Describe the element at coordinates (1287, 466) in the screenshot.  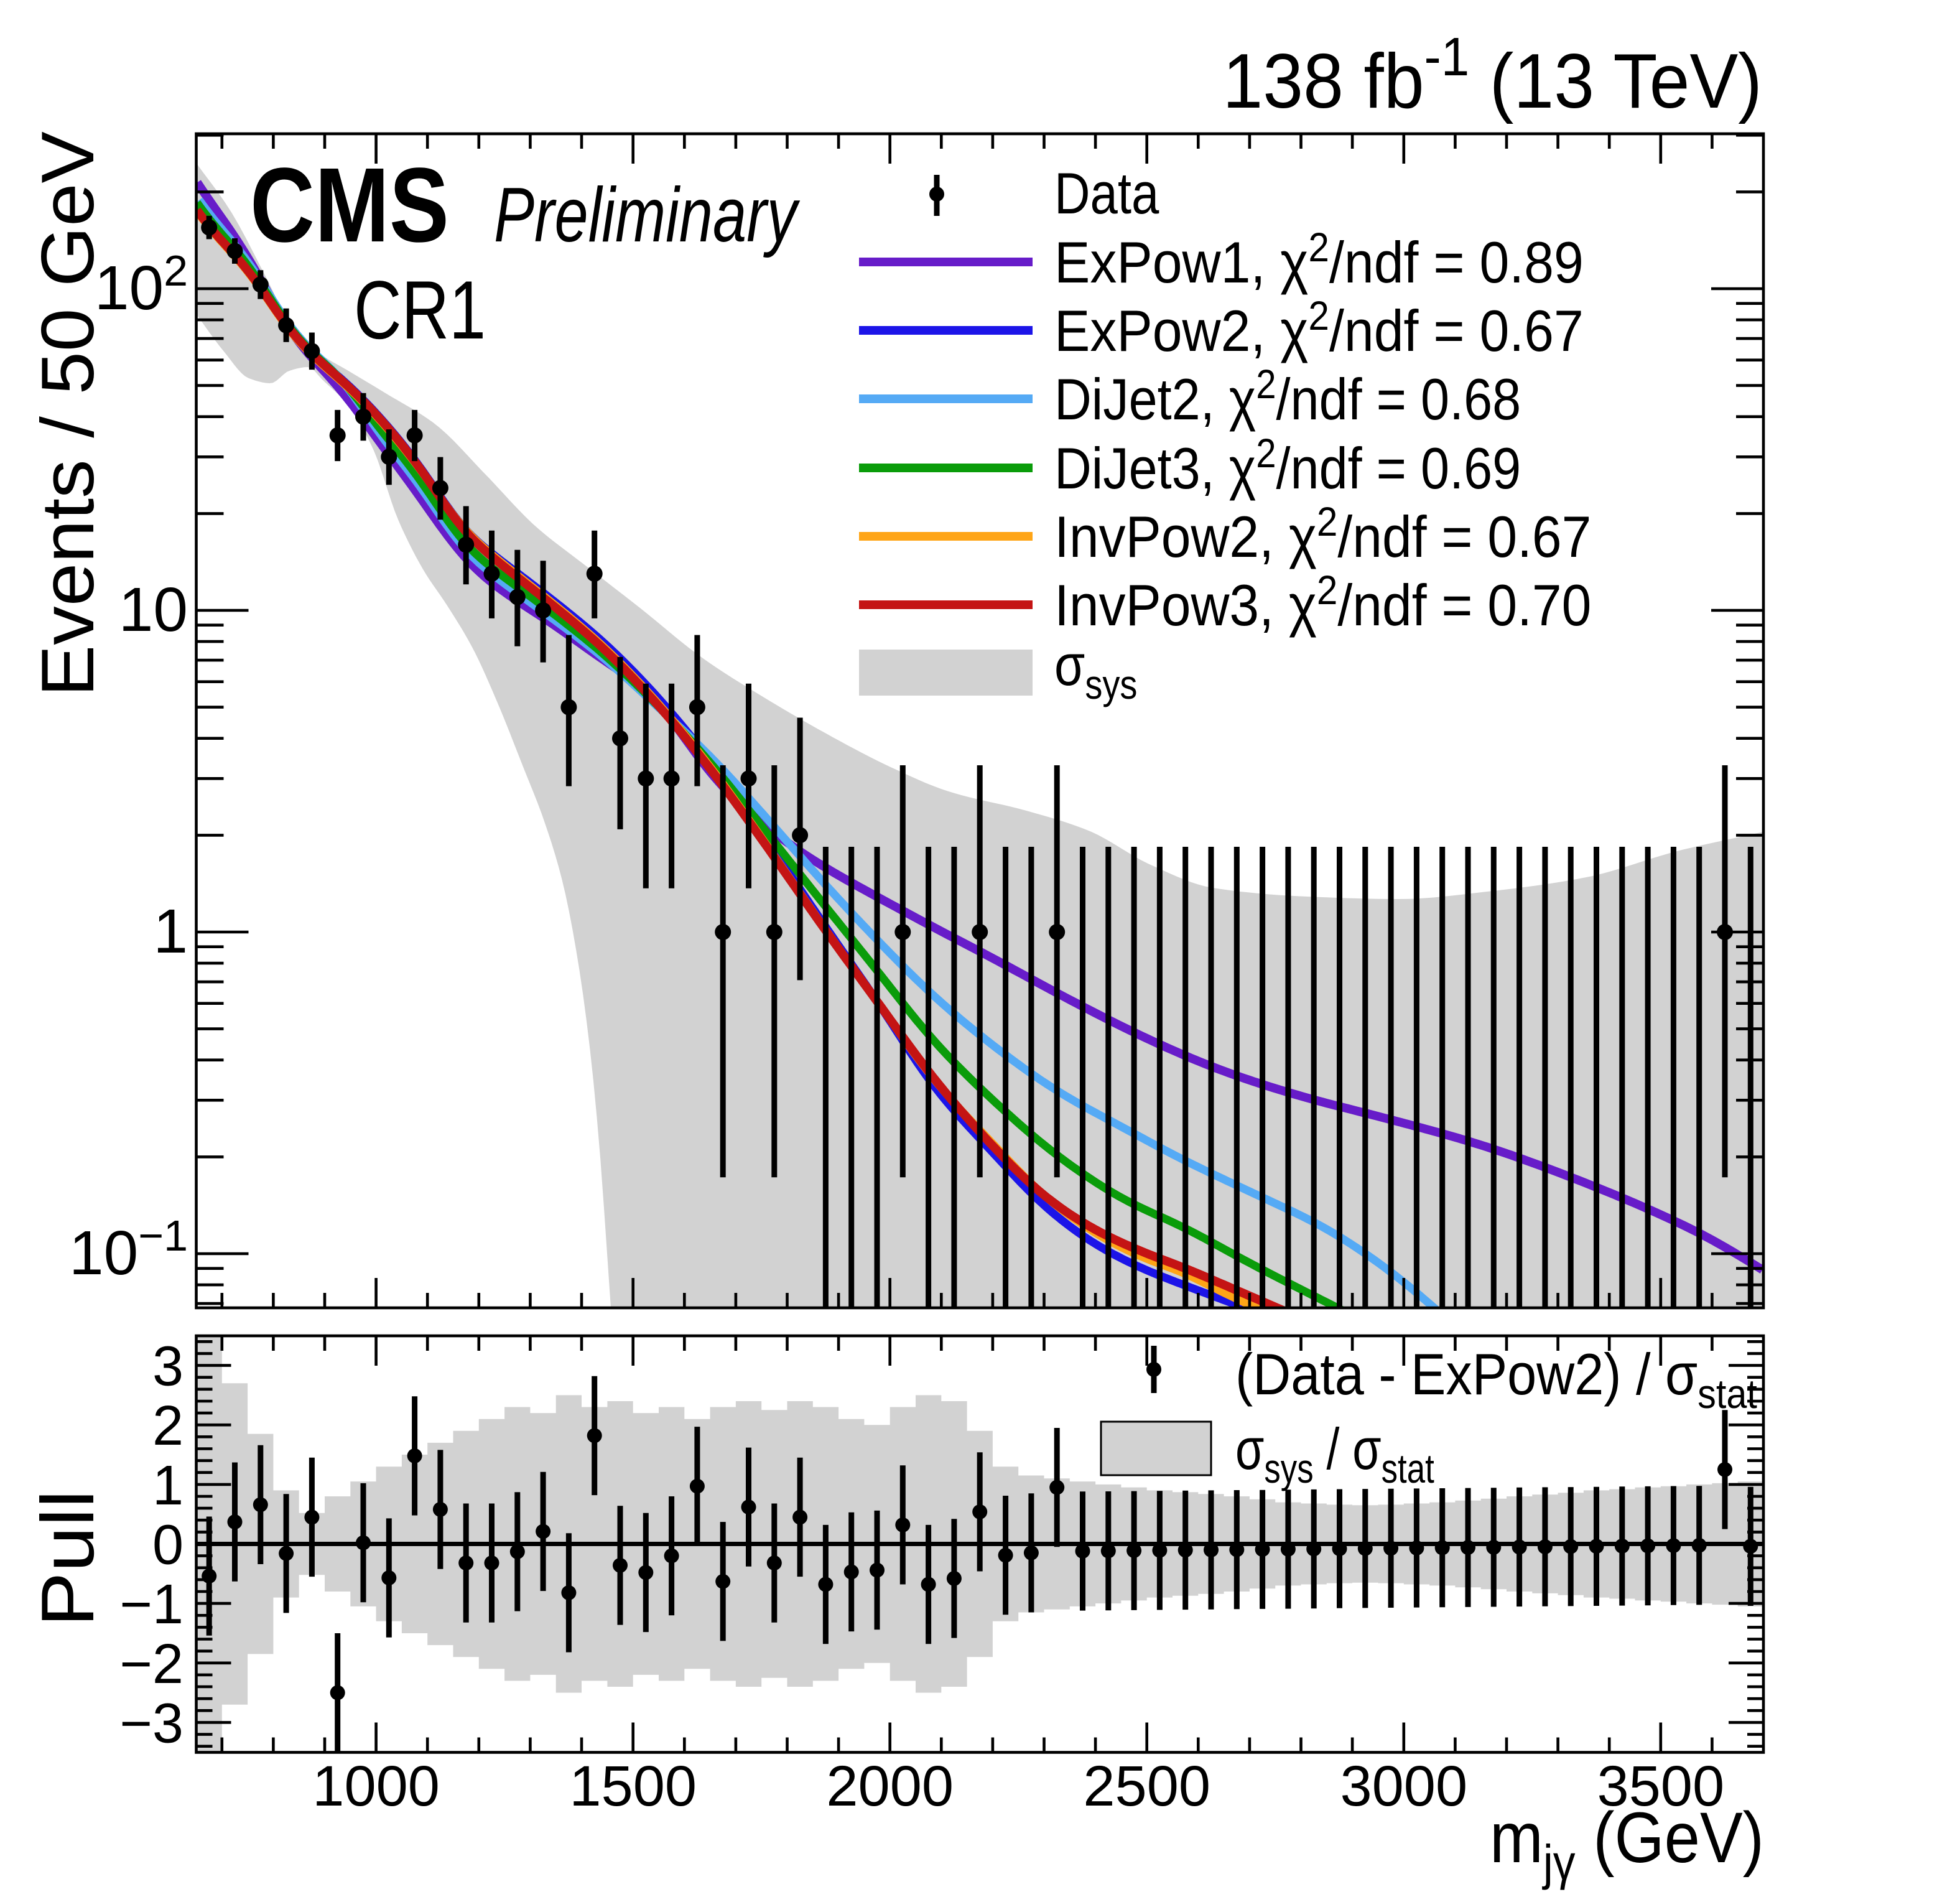
I see `svg-text: DiJet3, χ2/ndf = 0.69` at that location.